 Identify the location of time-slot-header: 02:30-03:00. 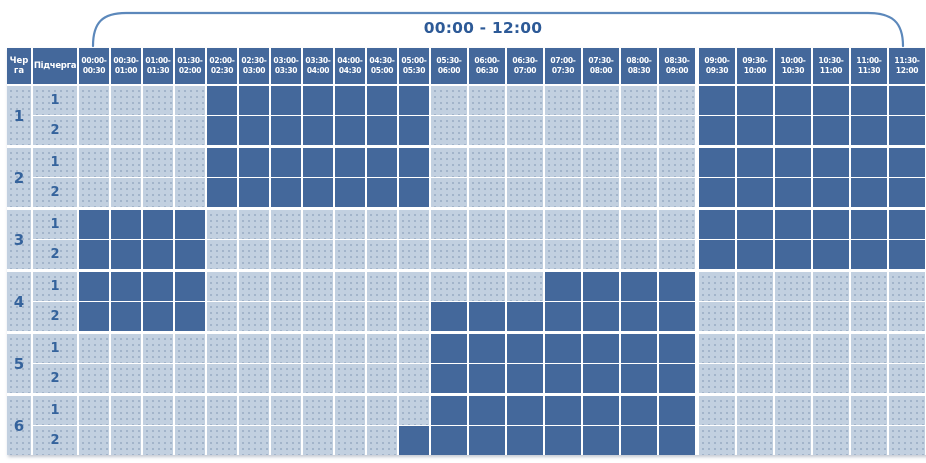
(254, 66).